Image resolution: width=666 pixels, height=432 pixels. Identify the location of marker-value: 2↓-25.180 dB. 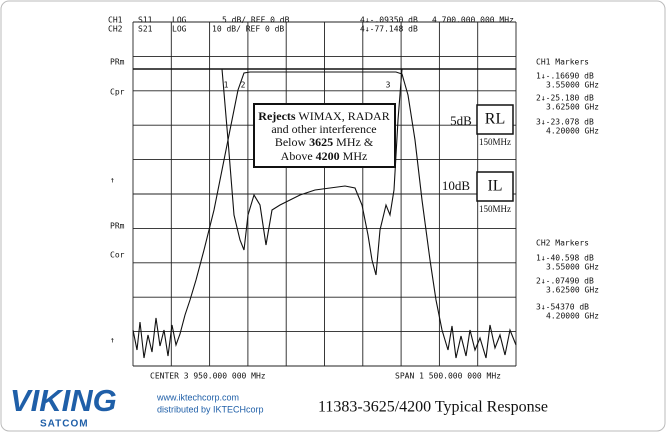
(565, 98).